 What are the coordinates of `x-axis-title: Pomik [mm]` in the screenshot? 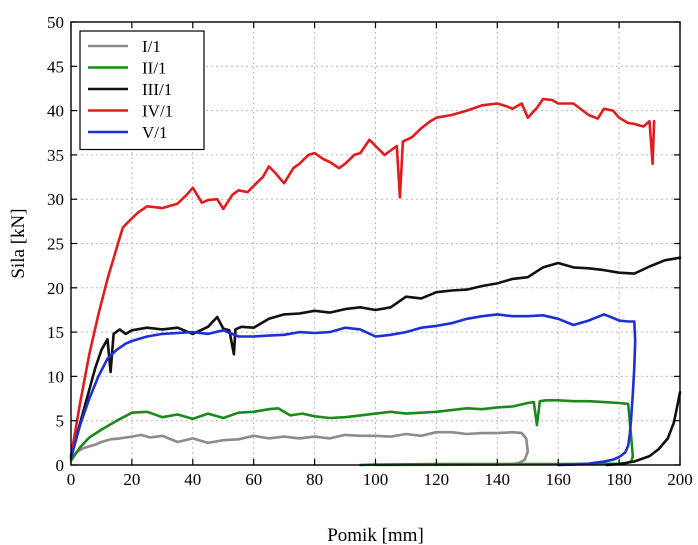 It's located at (375, 535).